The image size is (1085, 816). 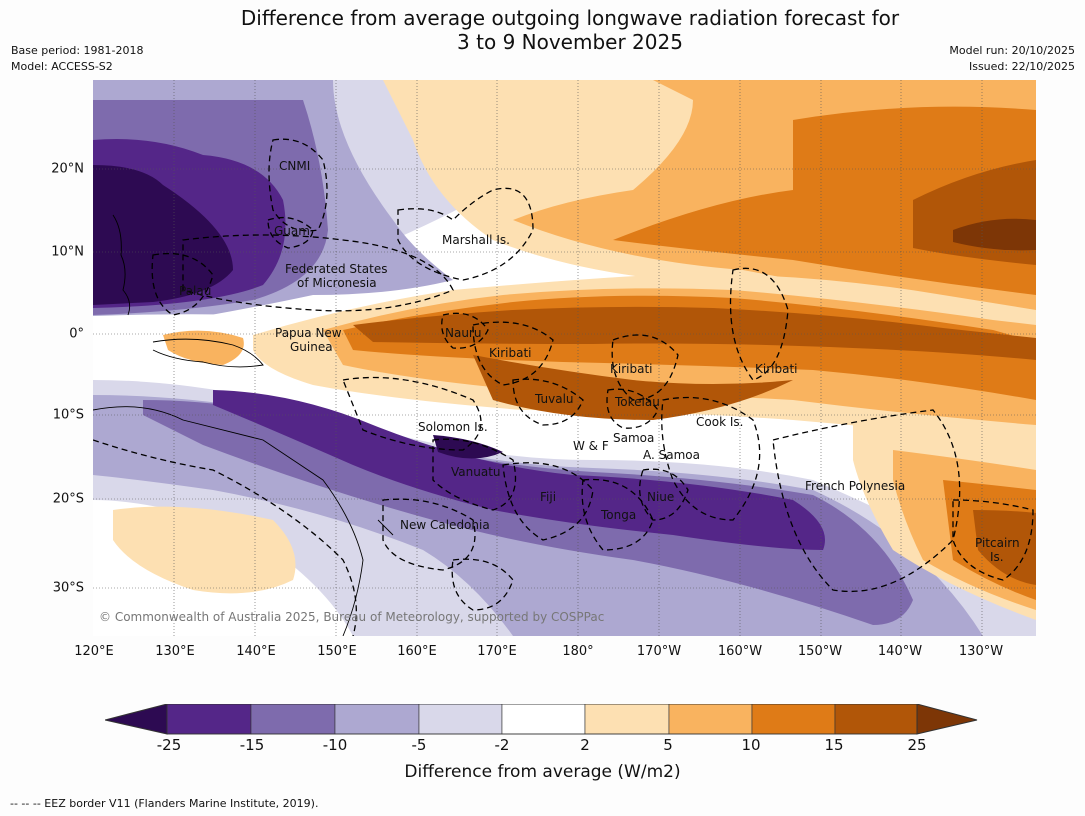 I want to click on philippines-coast, so click(x=121, y=265).